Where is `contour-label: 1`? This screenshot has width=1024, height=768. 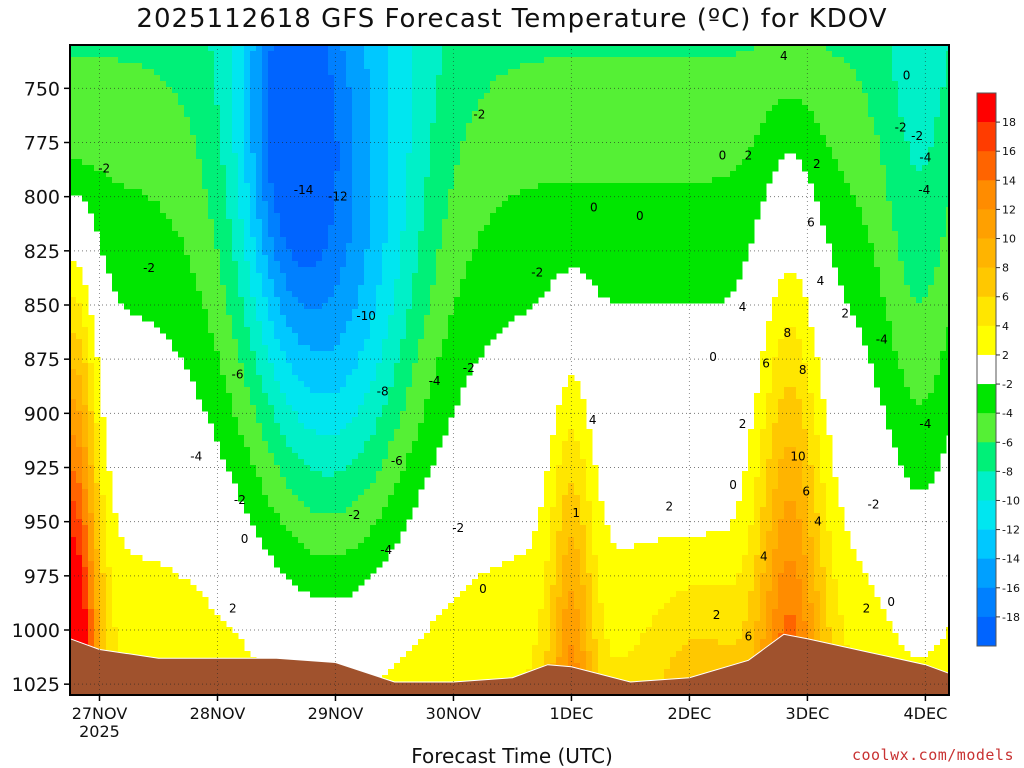 contour-label: 1 is located at coordinates (576, 513).